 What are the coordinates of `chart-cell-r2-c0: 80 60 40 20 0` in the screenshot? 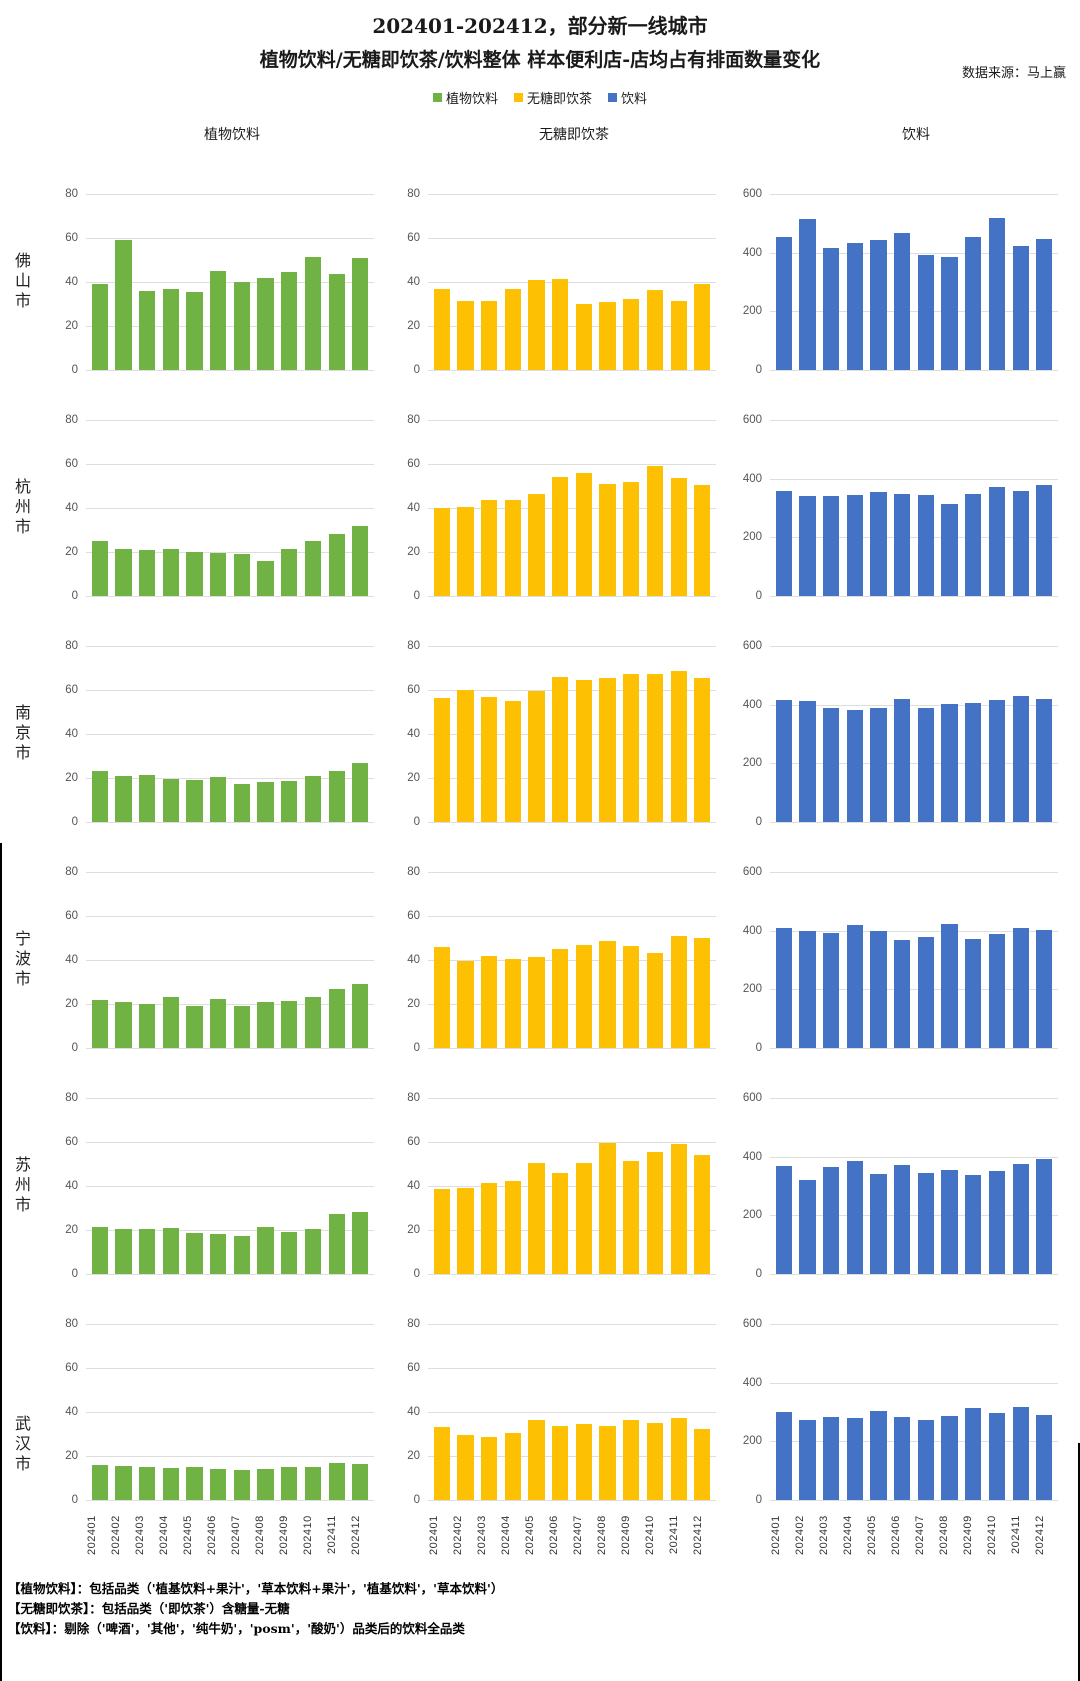 It's located at (214, 734).